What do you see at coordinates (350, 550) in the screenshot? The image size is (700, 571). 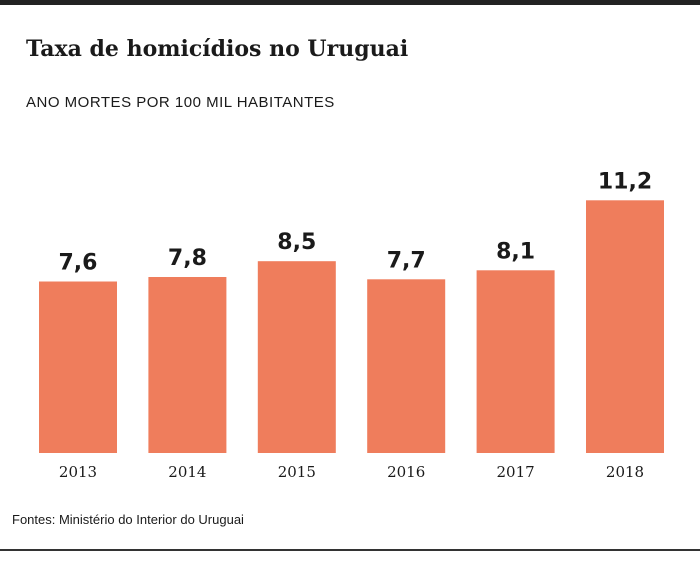 I see `bottom-rule` at bounding box center [350, 550].